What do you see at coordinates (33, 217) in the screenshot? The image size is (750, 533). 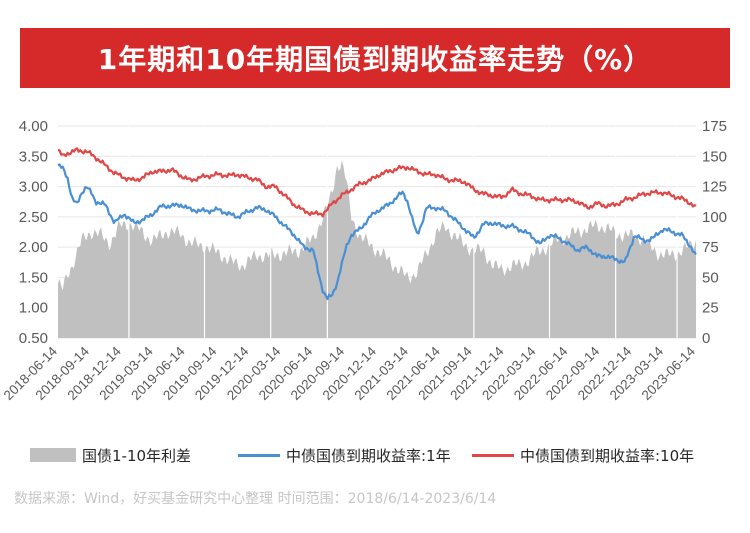 I see `left-tick-label: 2.50` at bounding box center [33, 217].